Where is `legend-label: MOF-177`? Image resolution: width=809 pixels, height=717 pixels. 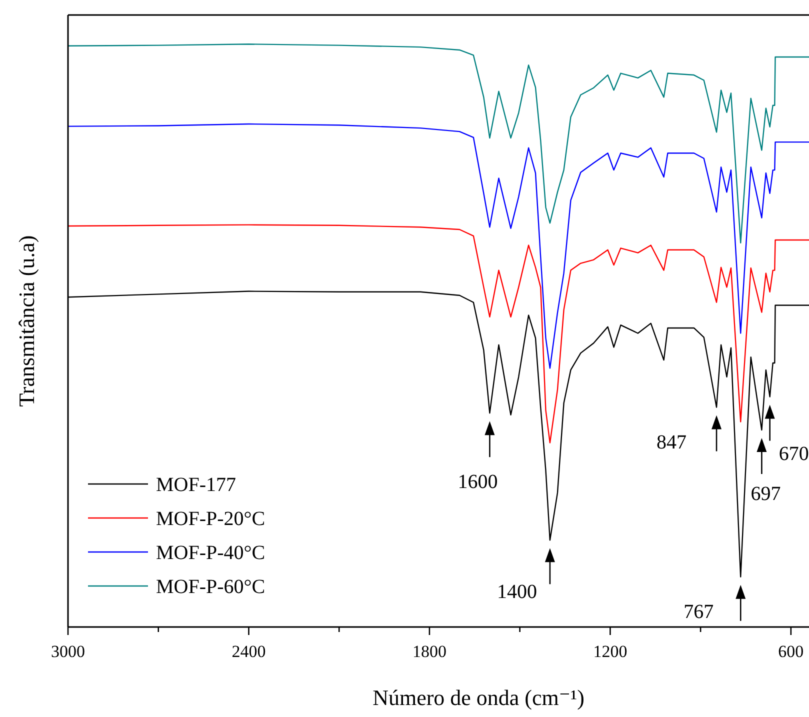
legend-label: MOF-177 is located at coordinates (196, 485).